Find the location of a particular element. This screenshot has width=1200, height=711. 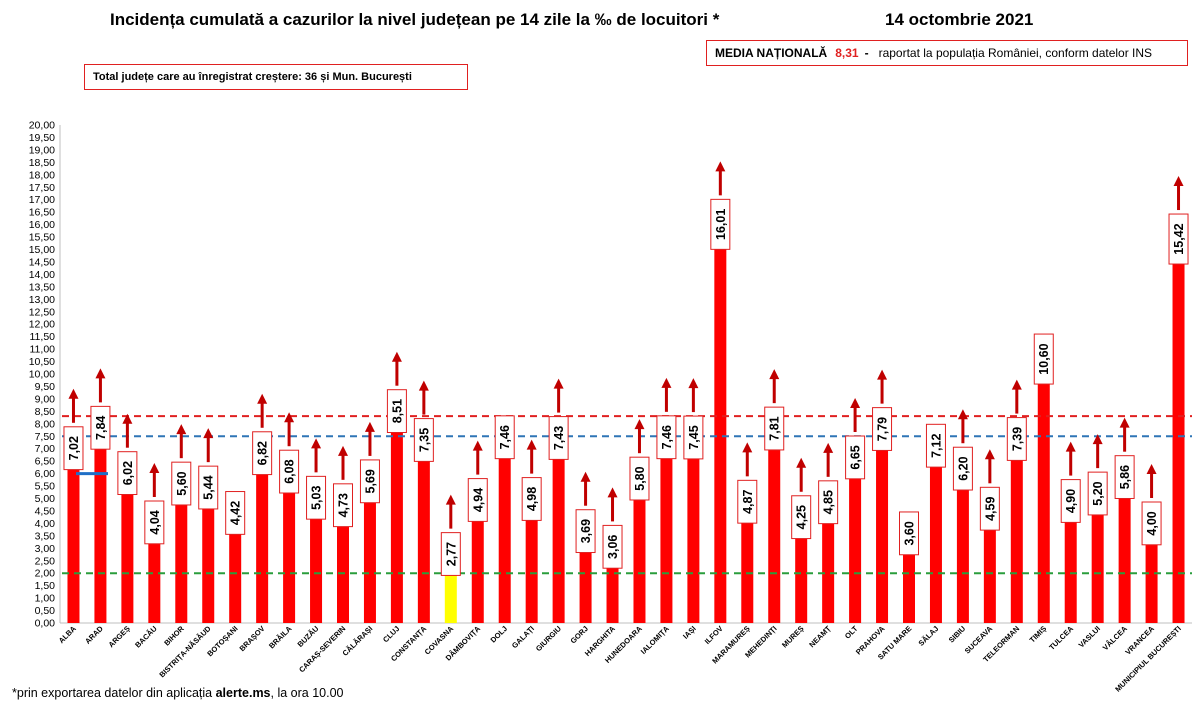

chart-date: 14 octombrie 2021 is located at coordinates (959, 19).